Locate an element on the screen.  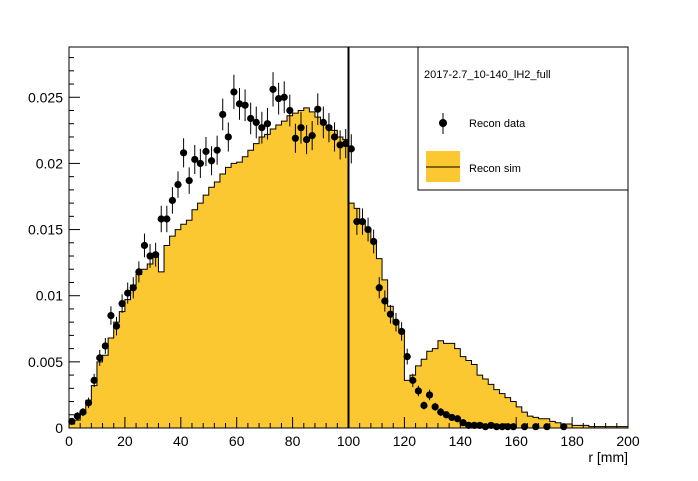
x-tick-label: 0 is located at coordinates (69, 441).